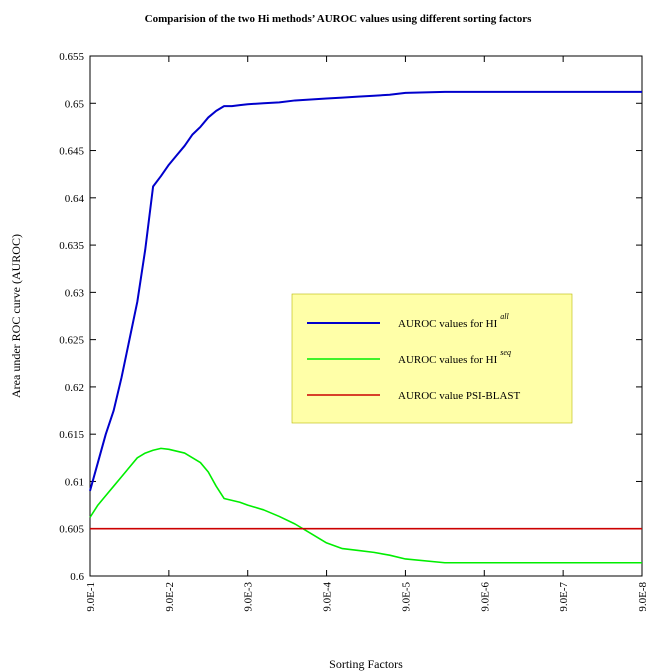 Image resolution: width=646 pixels, height=671 pixels. I want to click on y-tick-label: 0.61, so click(74, 482).